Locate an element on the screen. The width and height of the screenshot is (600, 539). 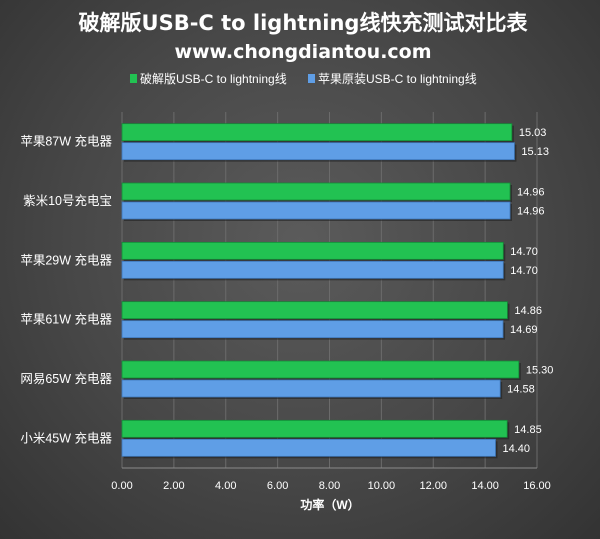
x-tick-label: 4.00 is located at coordinates (225, 486).